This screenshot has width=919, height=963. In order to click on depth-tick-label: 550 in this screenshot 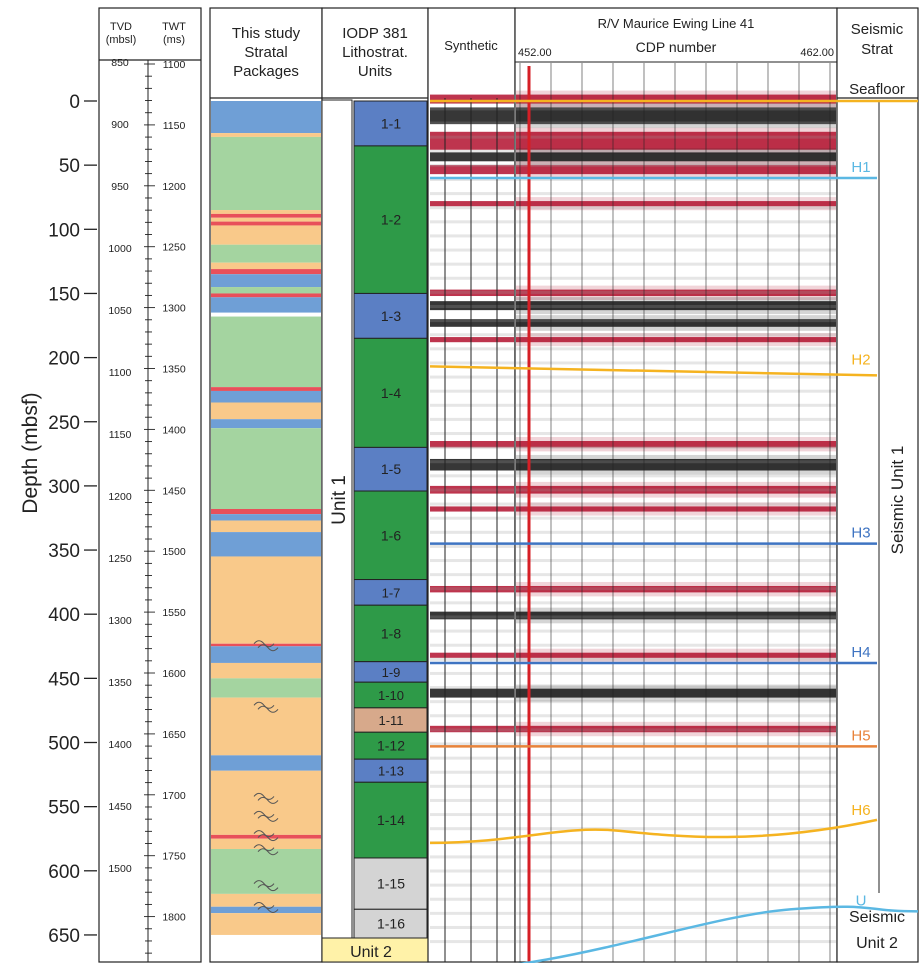, I will do `click(64, 808)`.